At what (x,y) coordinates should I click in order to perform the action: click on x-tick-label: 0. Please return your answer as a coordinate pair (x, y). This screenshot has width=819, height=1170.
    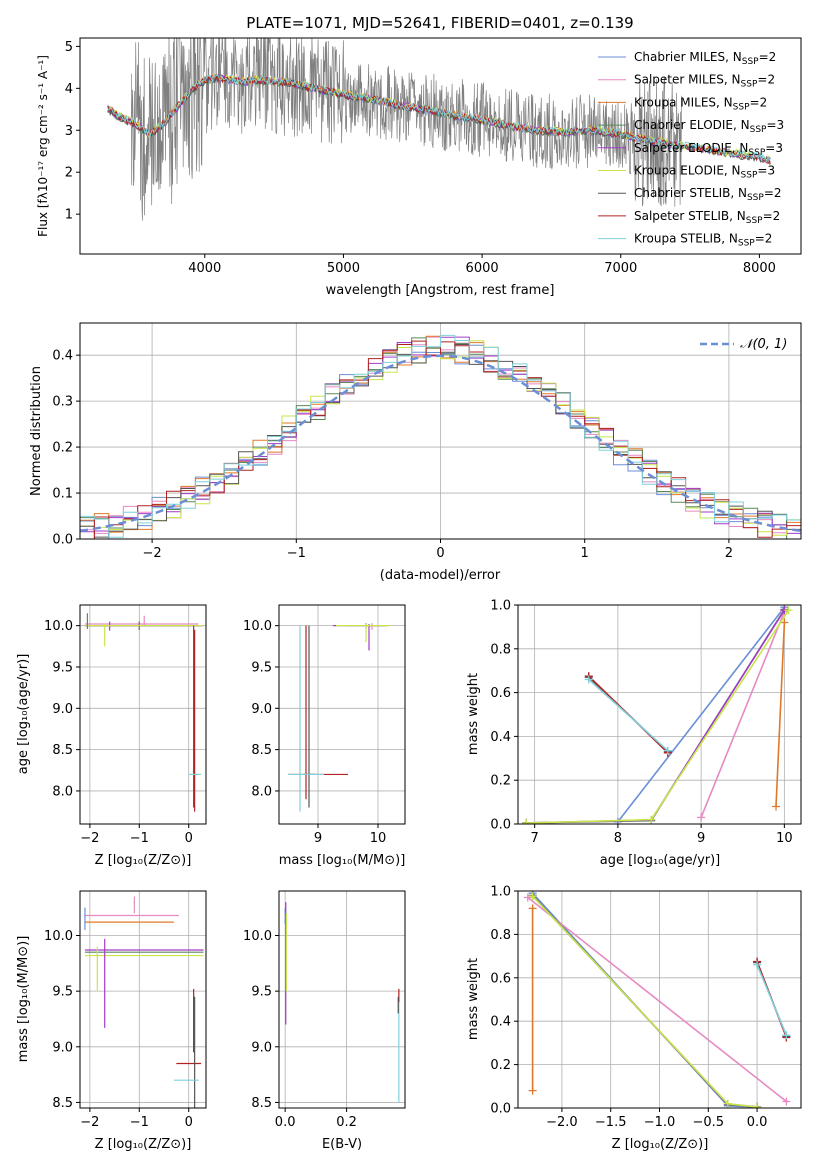
    Looking at the image, I should click on (440, 553).